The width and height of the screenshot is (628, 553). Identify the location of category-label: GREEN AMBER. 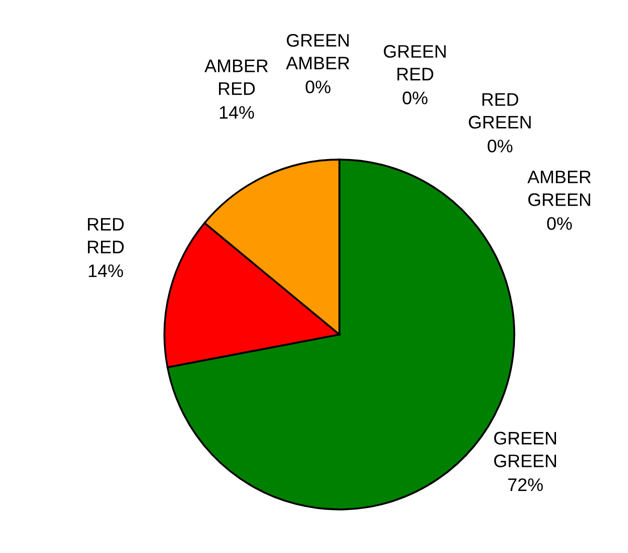
(318, 52).